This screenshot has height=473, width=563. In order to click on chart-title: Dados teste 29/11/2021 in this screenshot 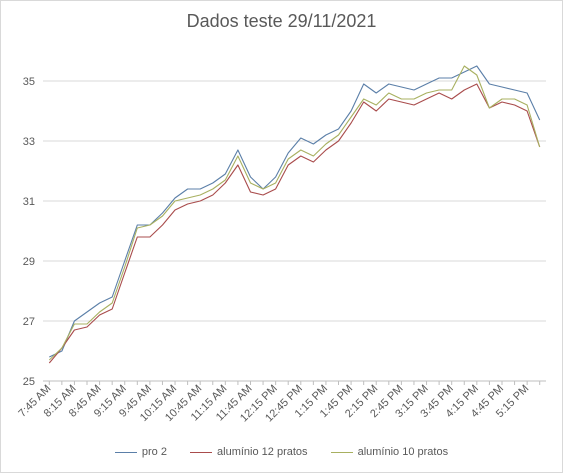, I will do `click(281, 21)`.